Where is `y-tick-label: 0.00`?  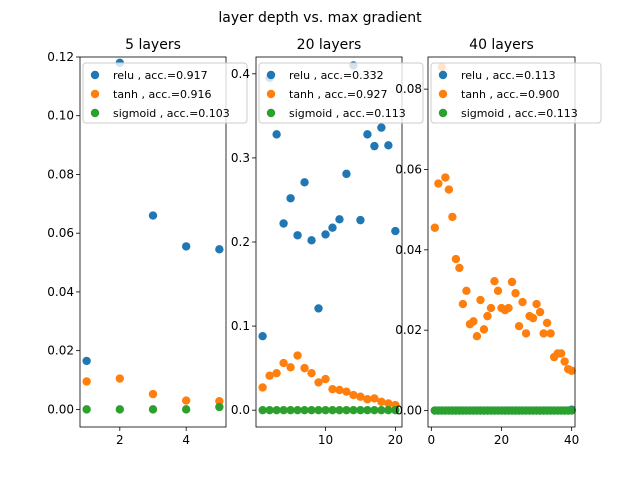
y-tick-label: 0.00 is located at coordinates (60, 409).